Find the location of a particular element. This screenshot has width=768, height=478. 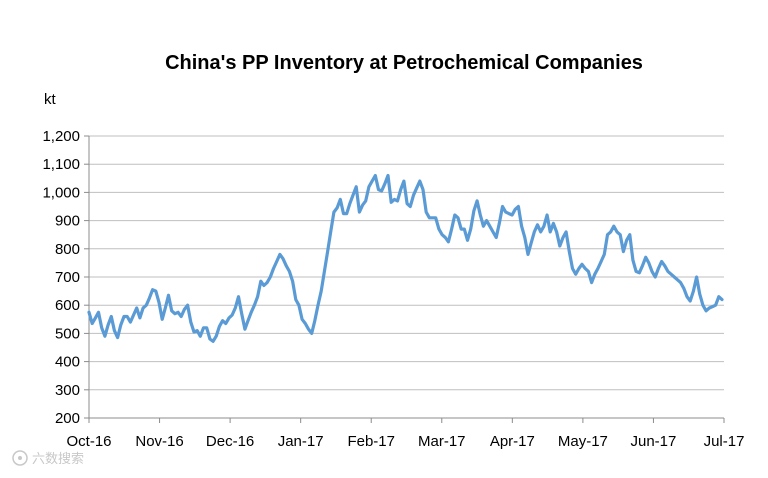

y-tick-label: 1,200 is located at coordinates (61, 136).